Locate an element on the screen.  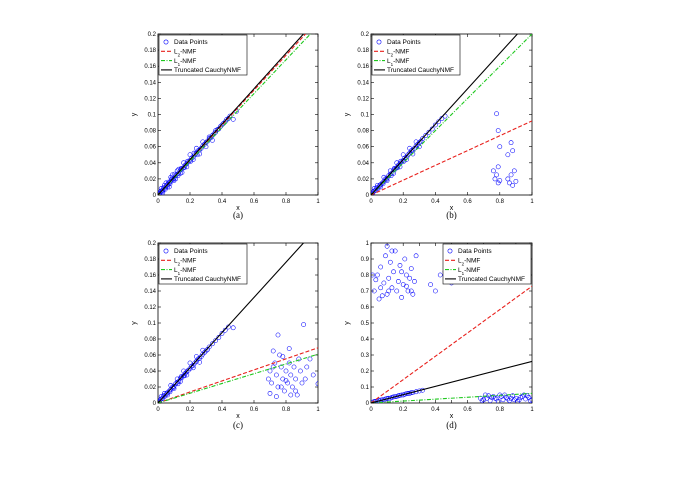
subfigure-caption: (a) is located at coordinates (238, 215).